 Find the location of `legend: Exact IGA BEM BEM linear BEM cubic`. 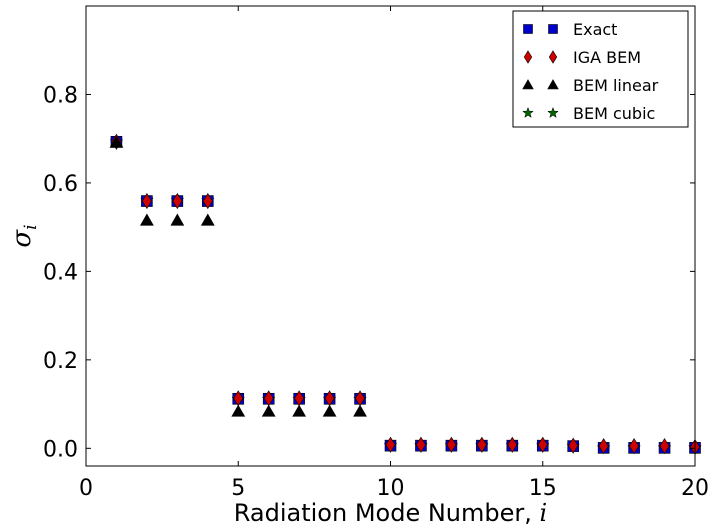

legend: Exact IGA BEM BEM linear BEM cubic is located at coordinates (600, 69).